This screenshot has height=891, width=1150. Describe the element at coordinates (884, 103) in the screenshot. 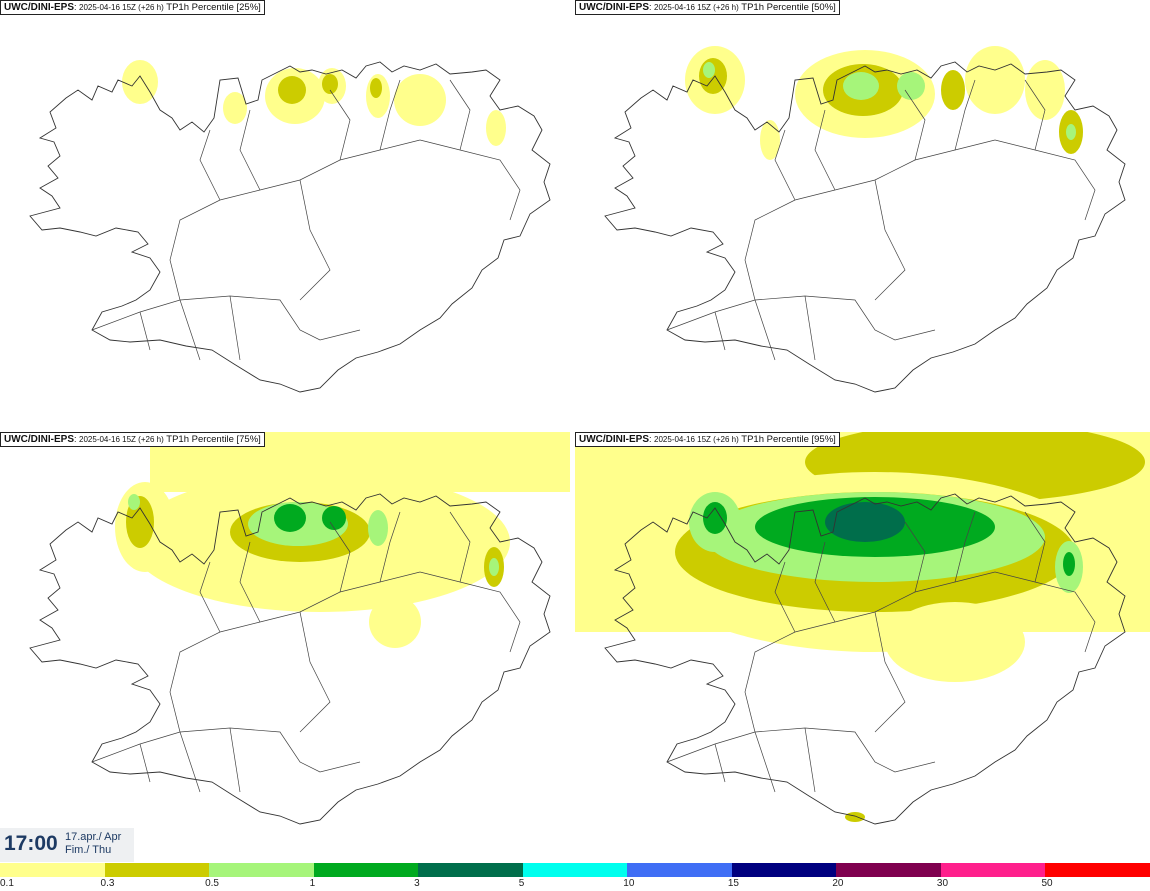

I see `precip-areas-p50` at that location.